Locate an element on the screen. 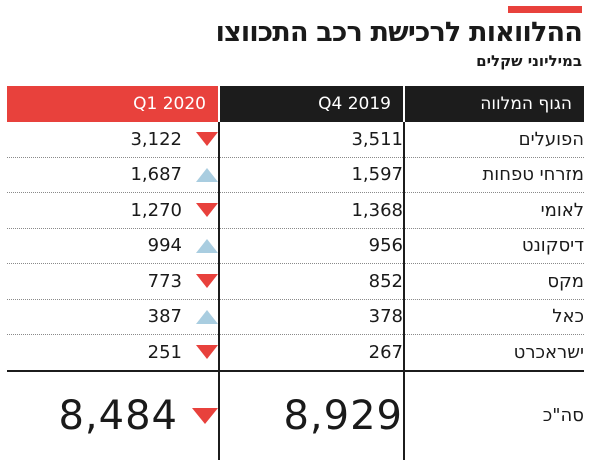 Image resolution: width=590 pixels, height=468 pixels. q1-value-group: 1,270 is located at coordinates (174, 210).